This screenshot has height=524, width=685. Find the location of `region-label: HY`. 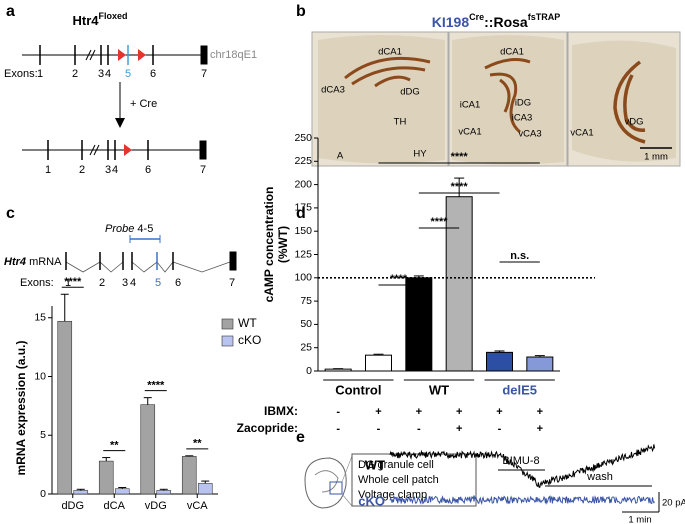

region-label: HY is located at coordinates (420, 154).